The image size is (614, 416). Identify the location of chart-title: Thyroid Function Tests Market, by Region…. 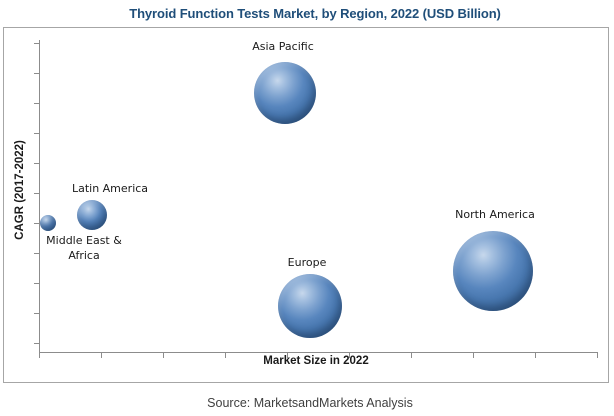
(315, 13).